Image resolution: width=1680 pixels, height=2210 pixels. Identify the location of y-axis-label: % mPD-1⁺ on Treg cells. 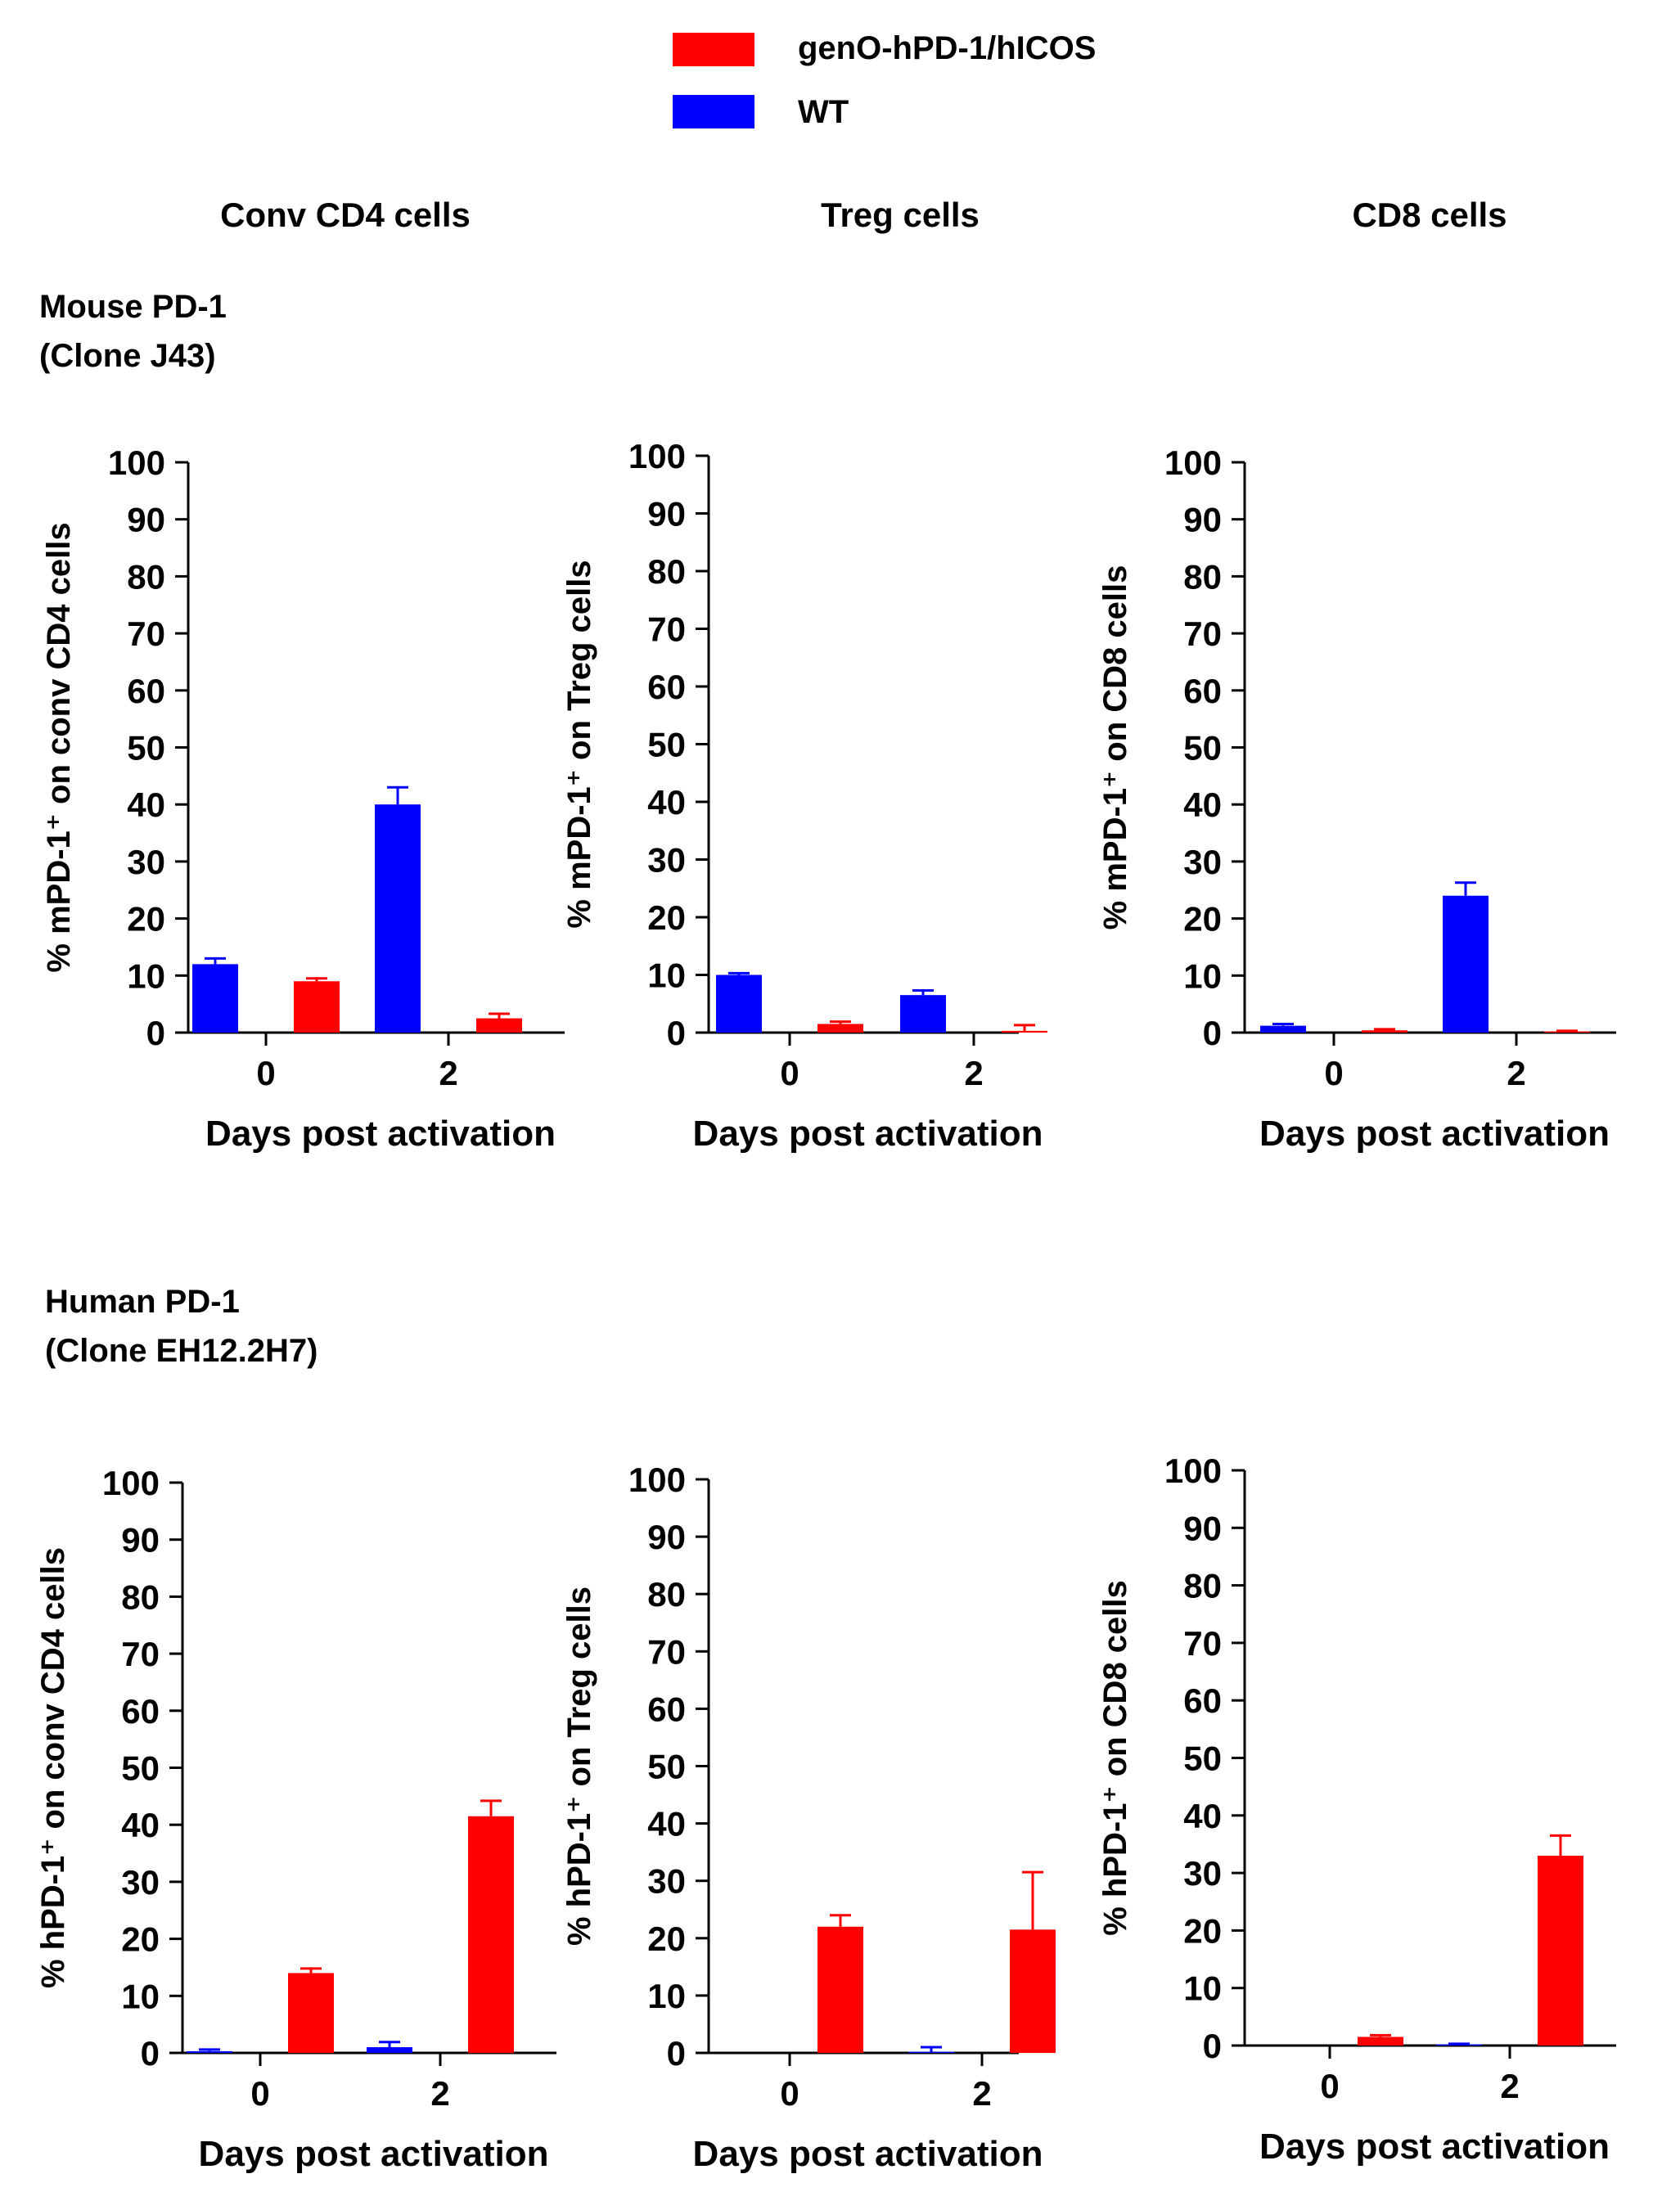
(579, 744).